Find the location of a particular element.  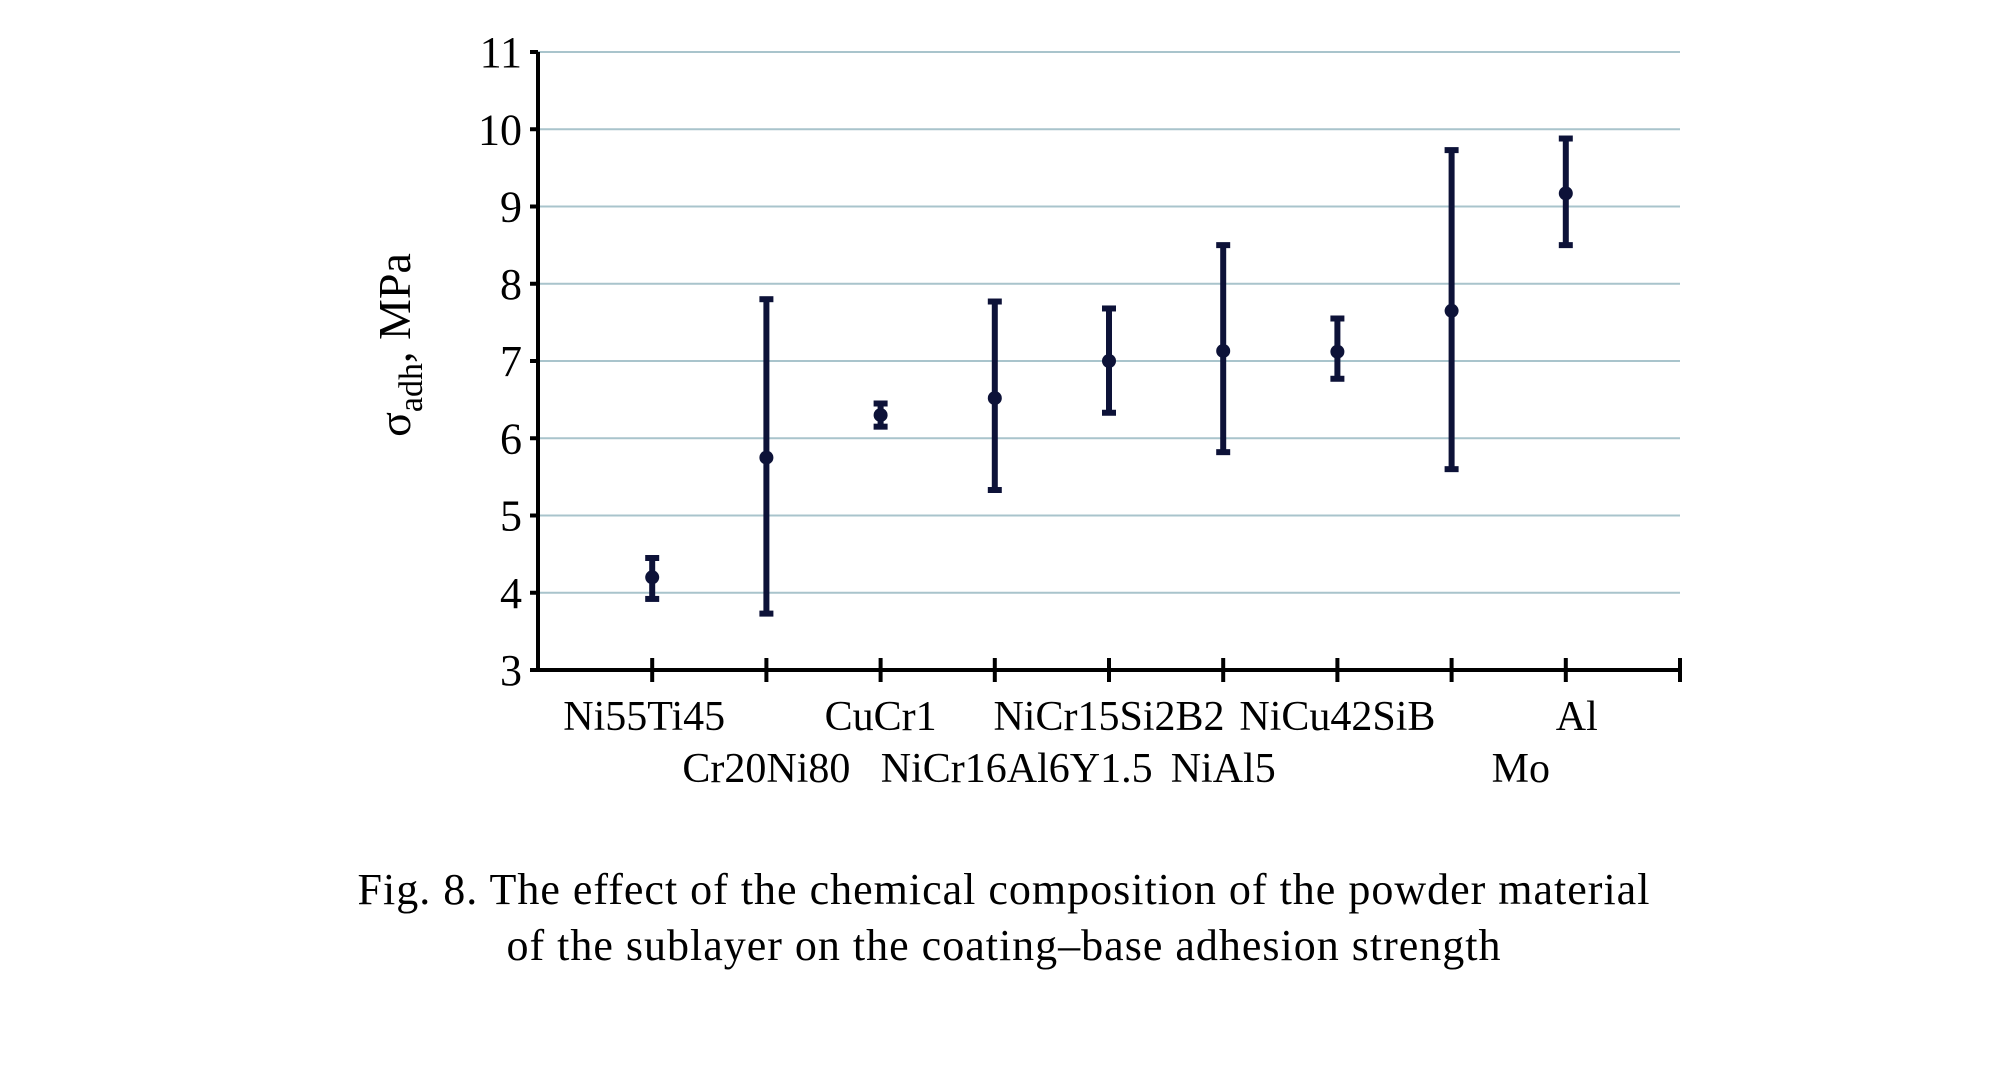

x-tick-label: Mo is located at coordinates (1521, 769).